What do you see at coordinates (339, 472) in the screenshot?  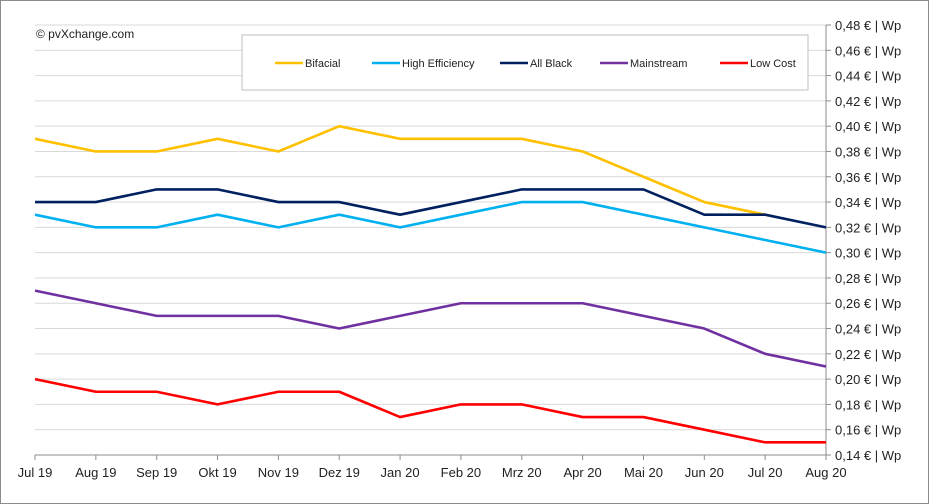 I see `x-tick-label: Dez 19` at bounding box center [339, 472].